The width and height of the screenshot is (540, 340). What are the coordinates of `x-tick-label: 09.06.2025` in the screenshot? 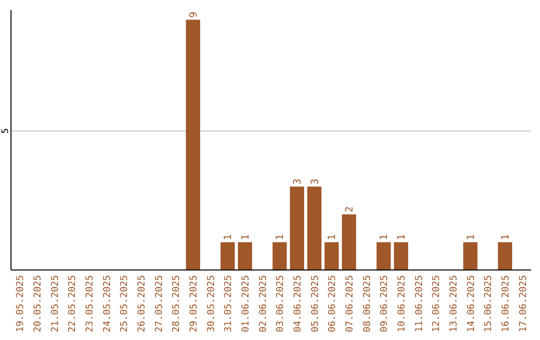 It's located at (384, 303).